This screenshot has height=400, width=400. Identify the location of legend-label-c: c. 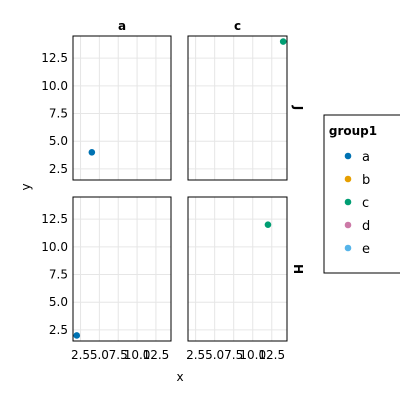
(365, 203).